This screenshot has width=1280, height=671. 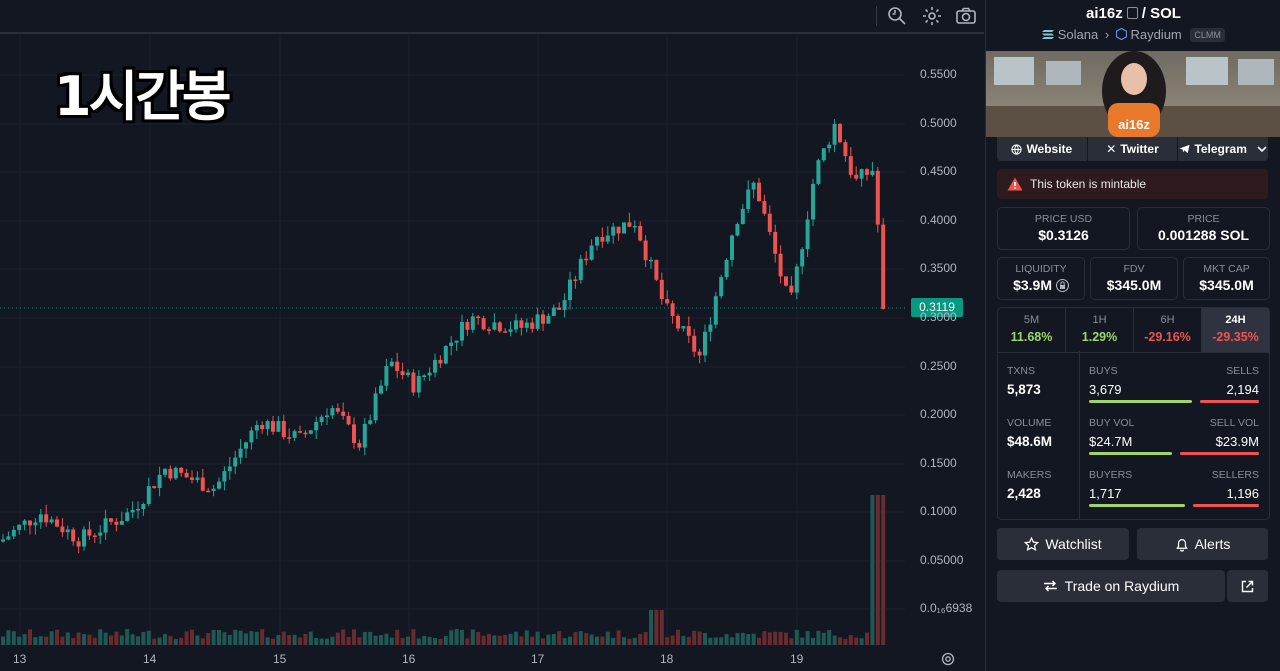 I want to click on buys-label: BUYS, so click(x=1103, y=371).